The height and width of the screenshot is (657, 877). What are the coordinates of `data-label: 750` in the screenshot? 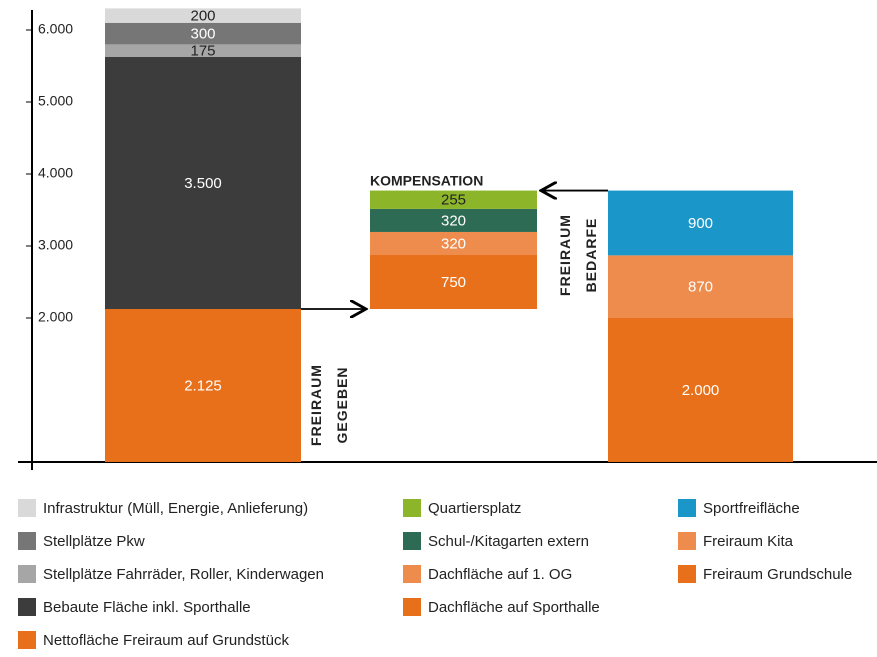 It's located at (453, 282).